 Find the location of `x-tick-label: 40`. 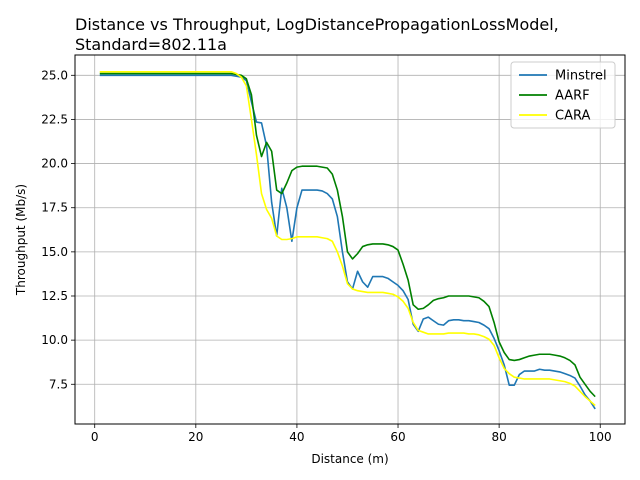

x-tick-label: 40 is located at coordinates (296, 437).